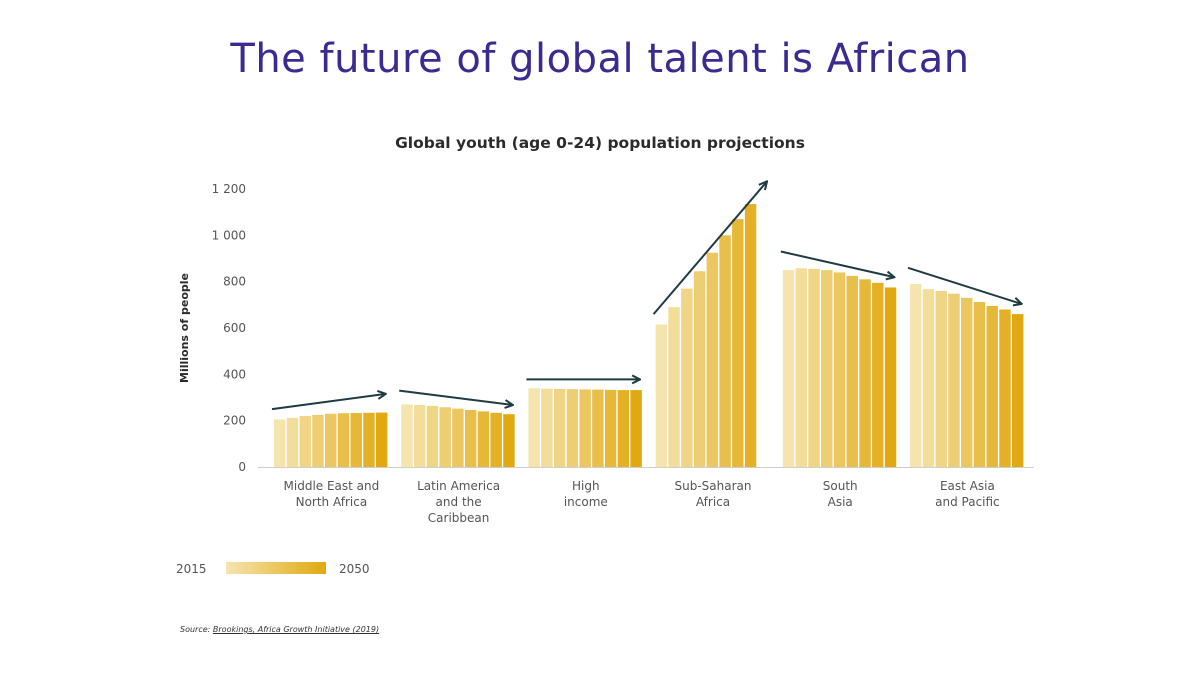 Image resolution: width=1200 pixels, height=675 pixels. What do you see at coordinates (458, 486) in the screenshot?
I see `category-label-1-0: Latin America` at bounding box center [458, 486].